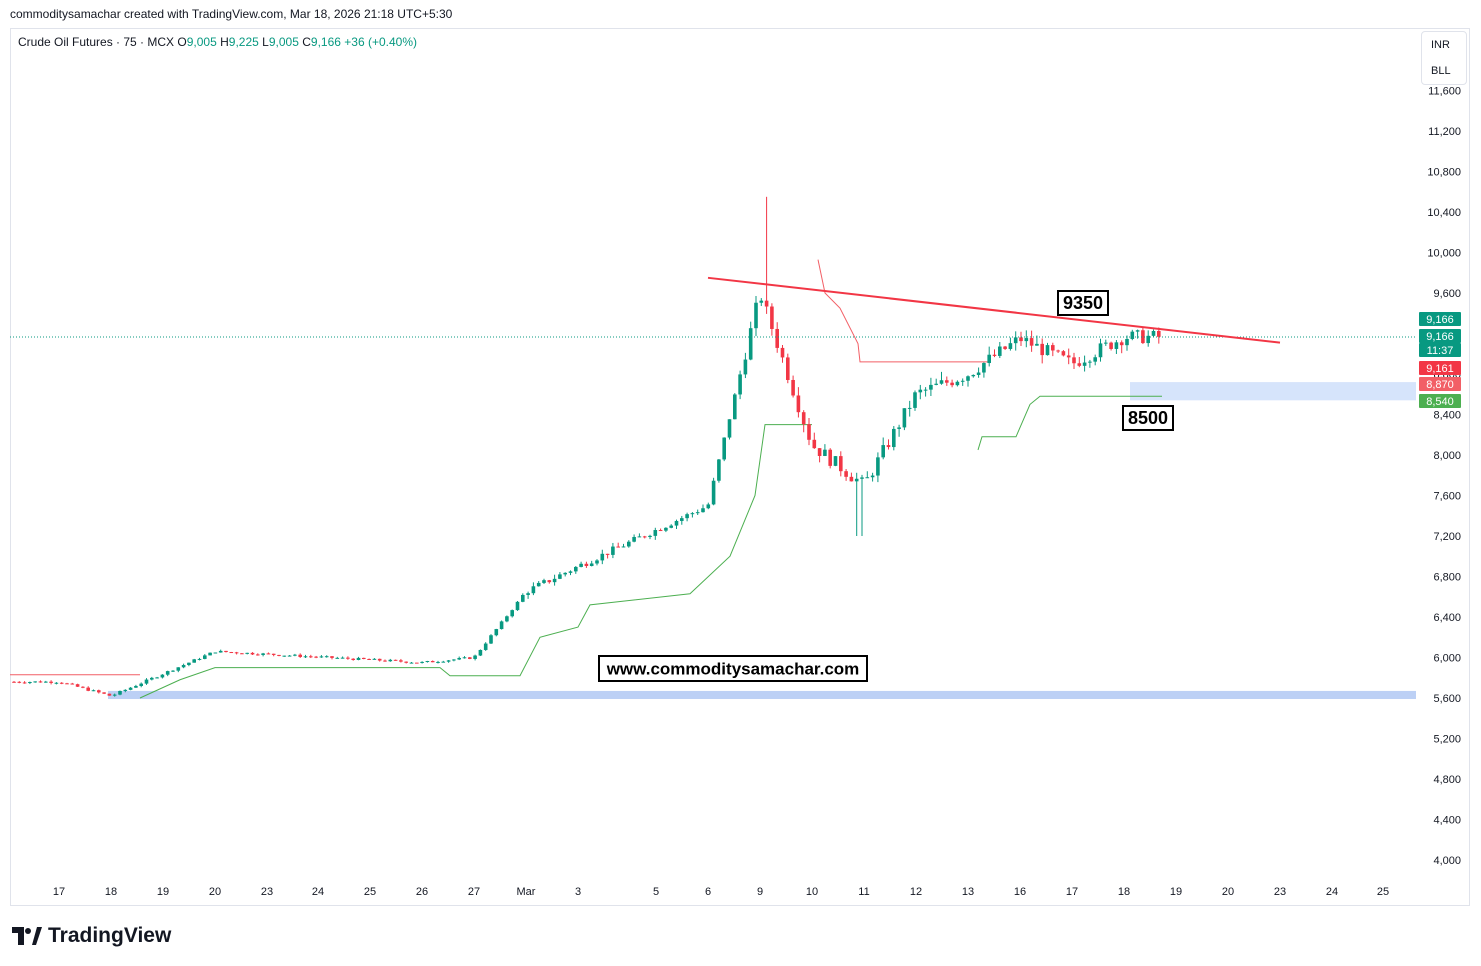 This screenshot has height=966, width=1481. I want to click on y-tick-label: 6,400, so click(1447, 618).